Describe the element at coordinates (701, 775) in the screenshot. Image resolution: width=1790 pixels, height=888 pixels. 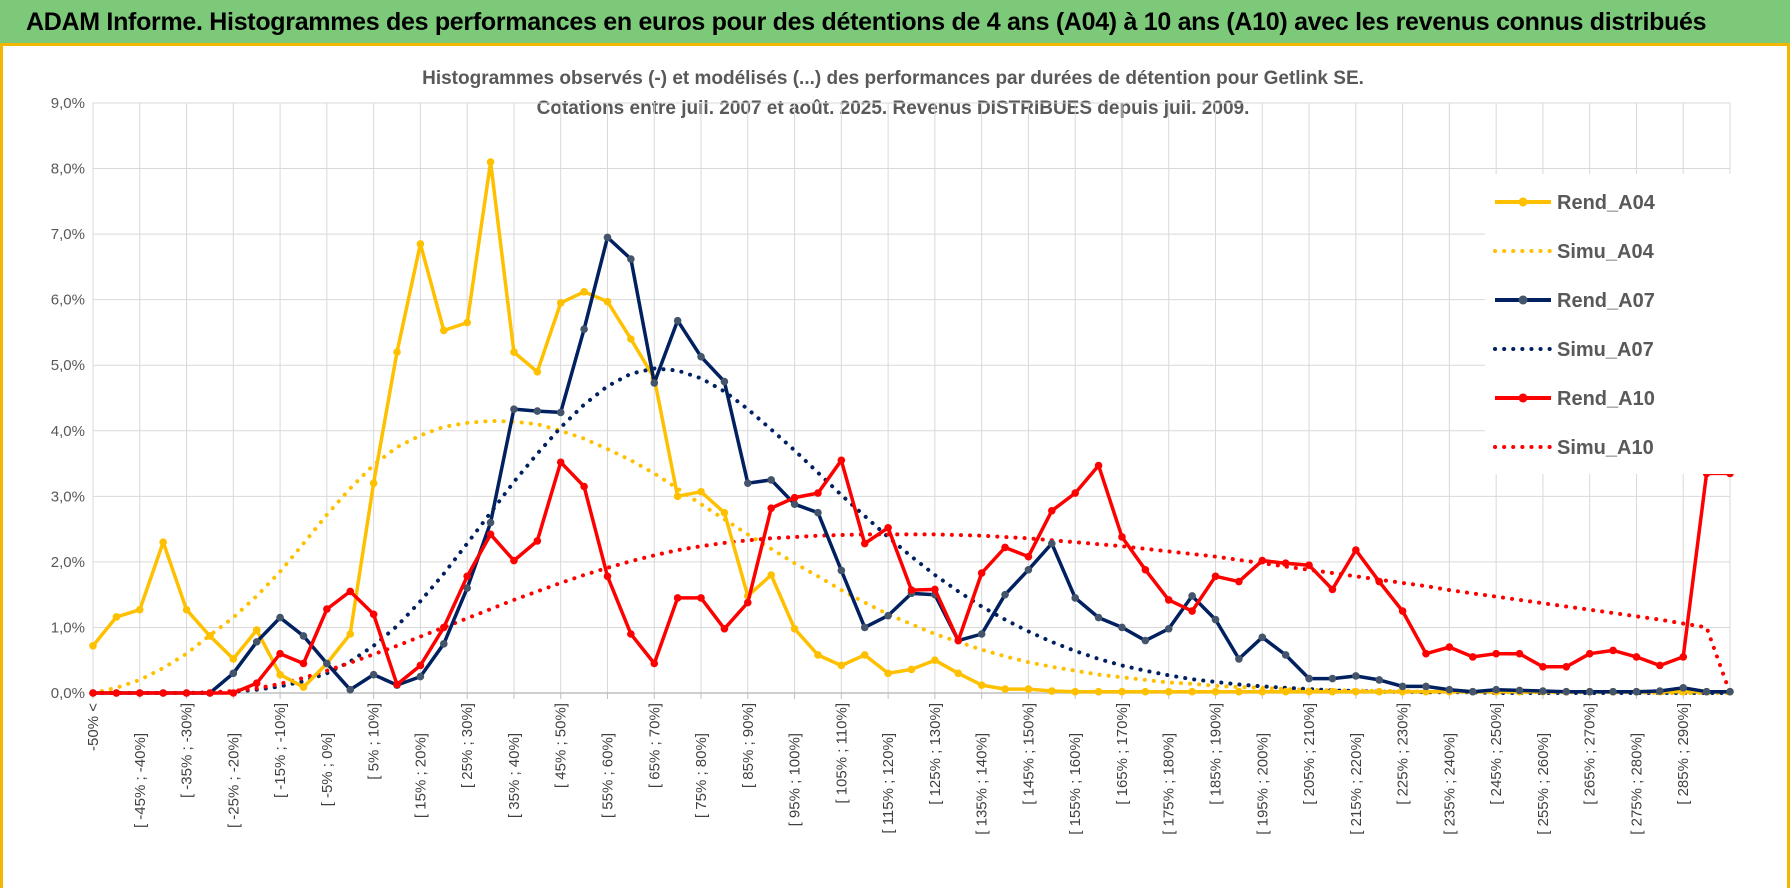
I see `x-tick-label: [ 75% ; 80%]` at that location.